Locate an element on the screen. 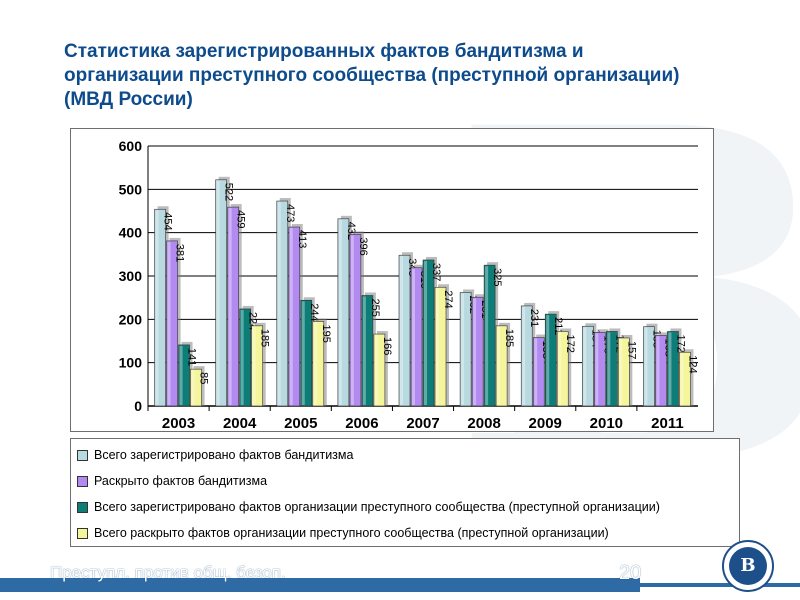 Image resolution: width=800 pixels, height=600 pixels. footer-band-thin is located at coordinates (720, 585).